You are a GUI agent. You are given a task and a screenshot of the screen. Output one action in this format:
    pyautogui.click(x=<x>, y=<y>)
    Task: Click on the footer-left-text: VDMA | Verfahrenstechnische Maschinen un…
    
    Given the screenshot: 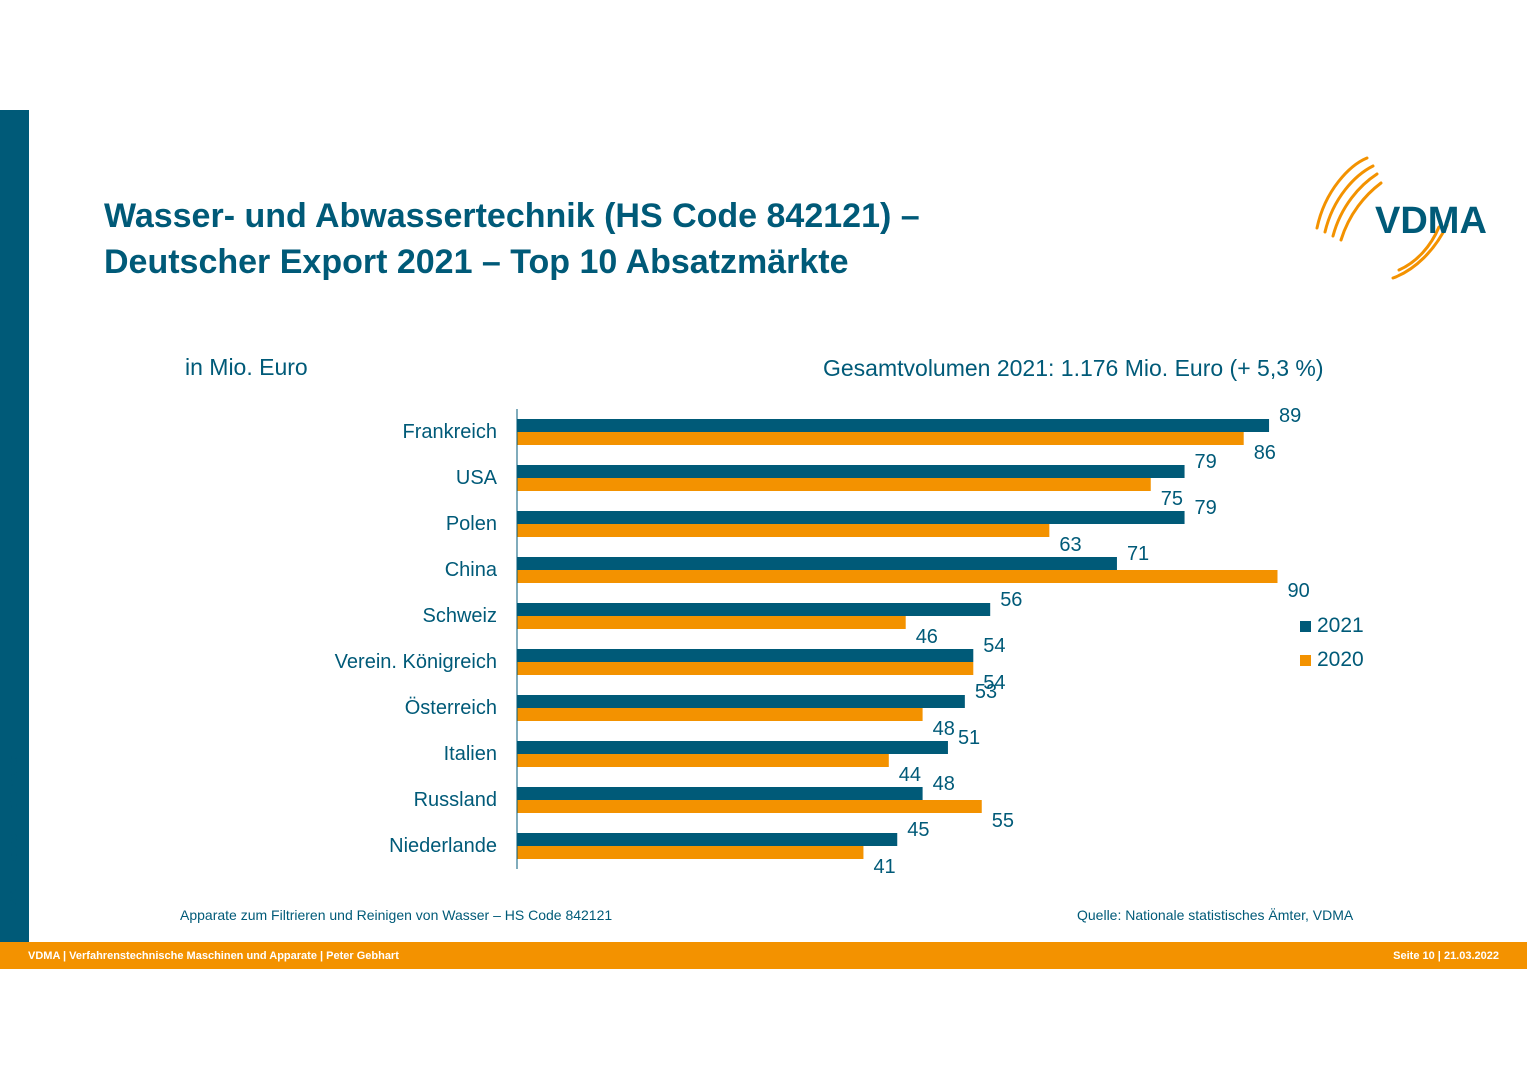 What is the action you would take?
    pyautogui.click(x=213, y=956)
    